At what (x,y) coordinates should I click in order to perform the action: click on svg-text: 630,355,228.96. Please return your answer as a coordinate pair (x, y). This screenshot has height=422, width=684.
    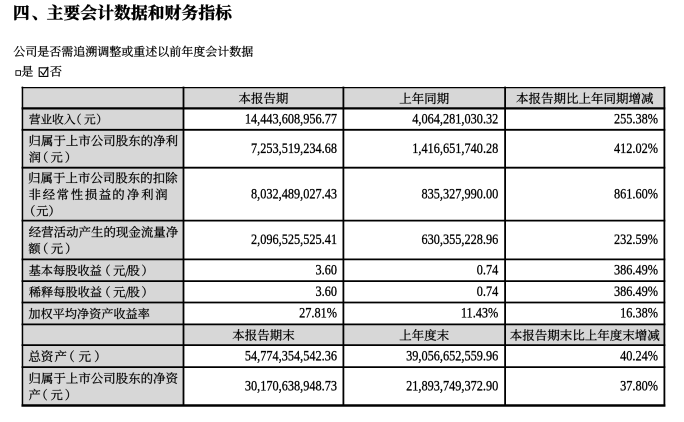
    Looking at the image, I should click on (459, 239).